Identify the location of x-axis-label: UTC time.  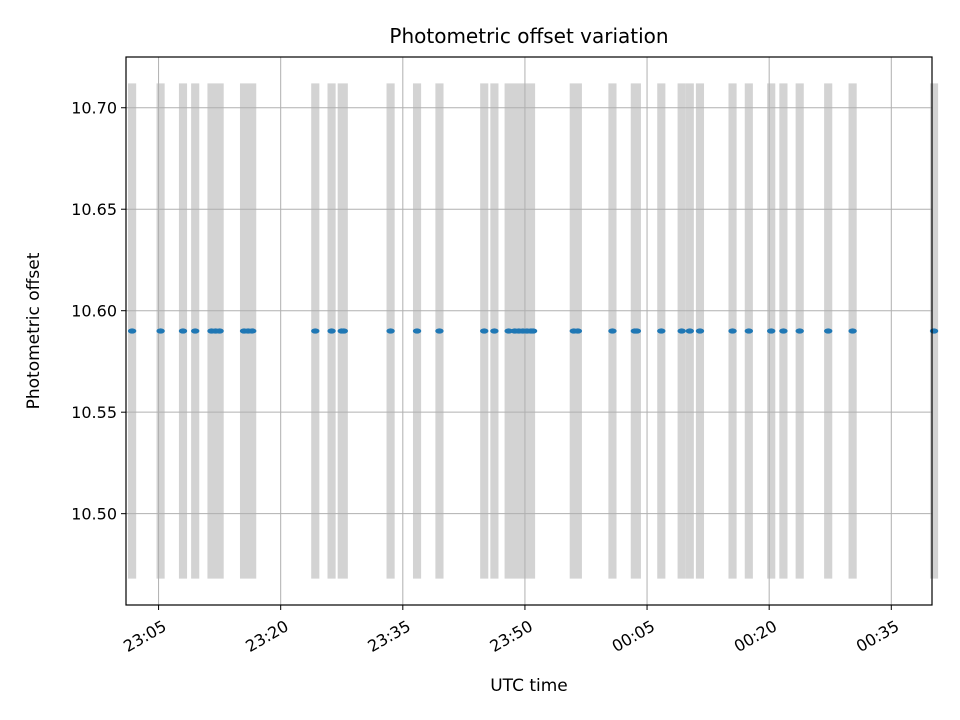
(529, 686).